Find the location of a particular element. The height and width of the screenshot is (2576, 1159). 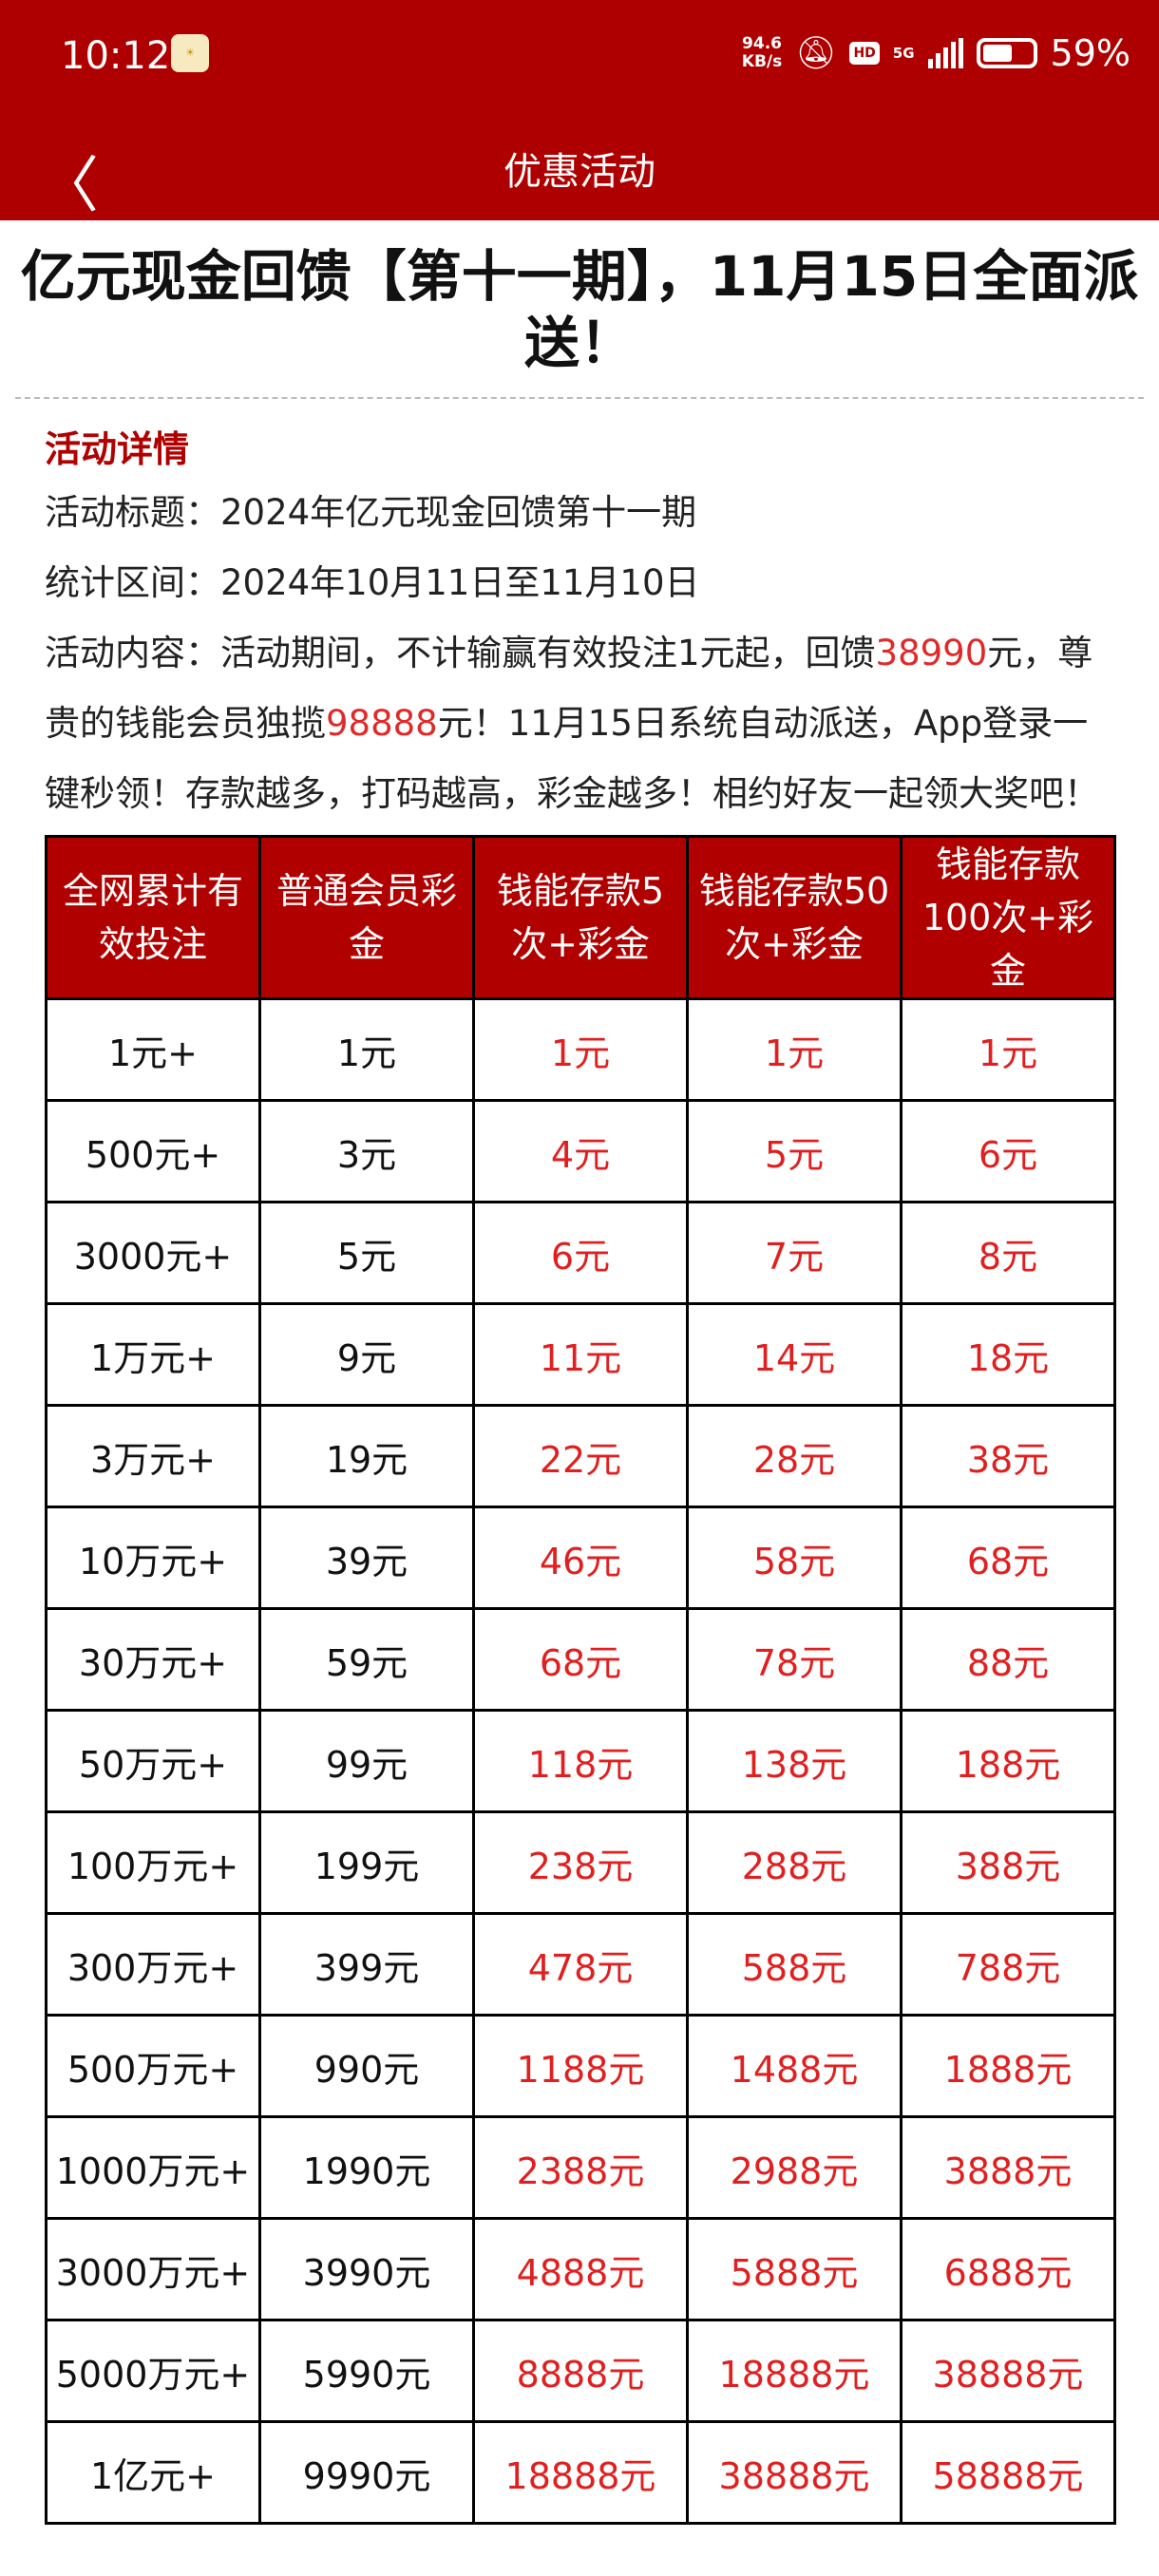

column-header: 普通会员彩金 is located at coordinates (366, 917).